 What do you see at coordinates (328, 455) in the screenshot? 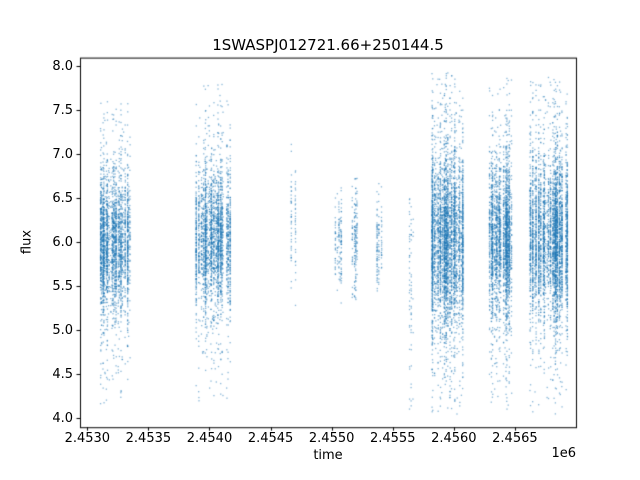
I see `x-axis-label: time` at bounding box center [328, 455].